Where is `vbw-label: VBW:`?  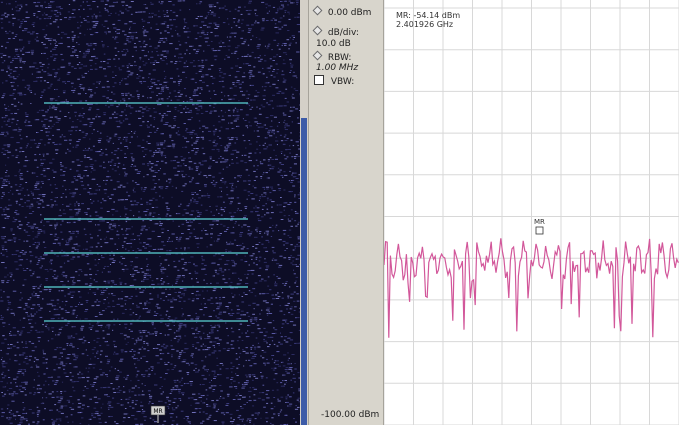
vbw-label: VBW: is located at coordinates (342, 82).